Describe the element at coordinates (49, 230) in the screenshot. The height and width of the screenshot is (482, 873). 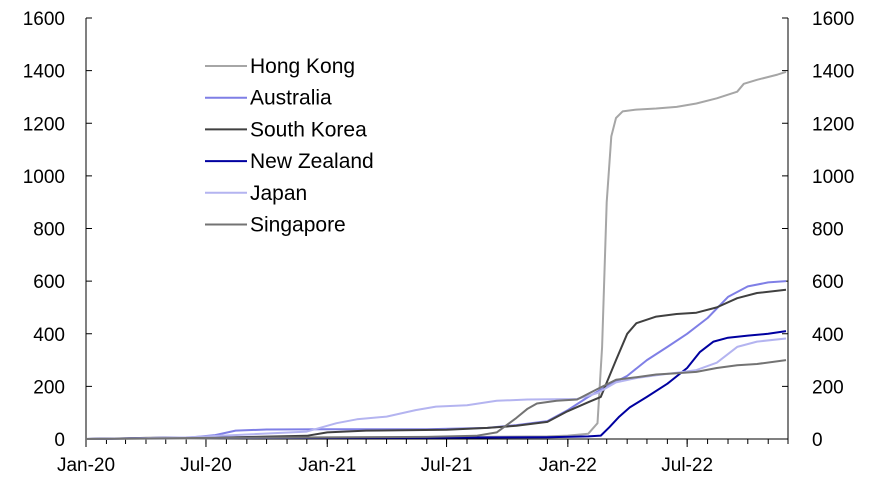
I see `y-tick-label-left: 800` at that location.